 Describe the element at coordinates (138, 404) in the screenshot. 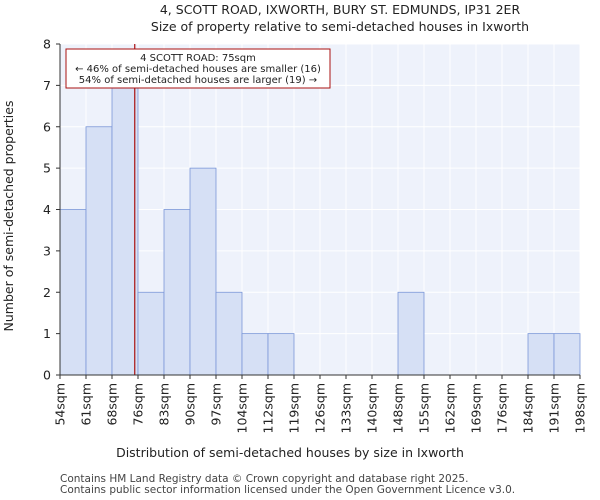

I see `x-tick-label: 76sqm` at that location.